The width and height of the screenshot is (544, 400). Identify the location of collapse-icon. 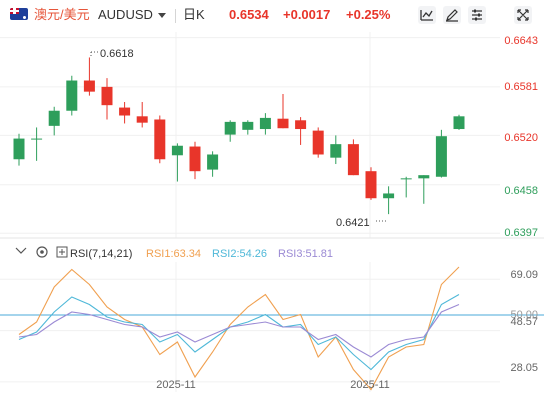
(21, 250).